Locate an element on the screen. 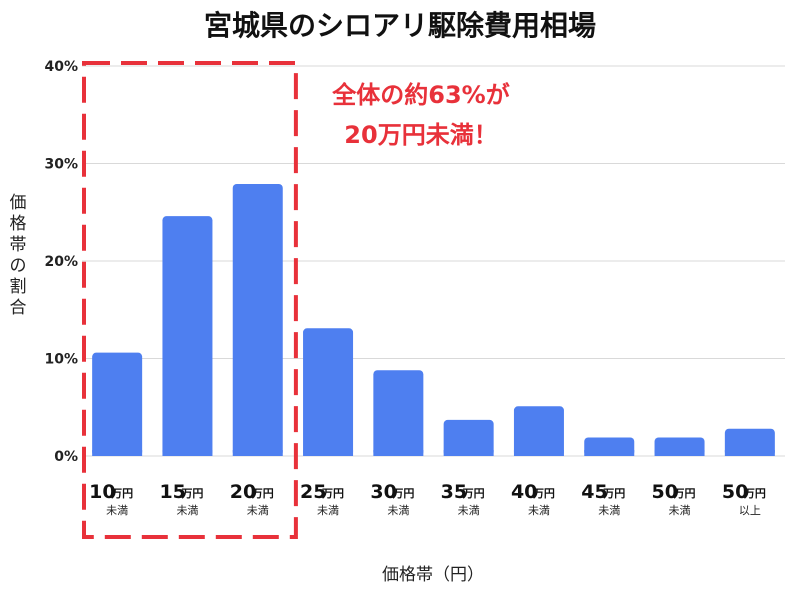 This screenshot has height=600, width=800. x-category-value: 20 is located at coordinates (243, 492).